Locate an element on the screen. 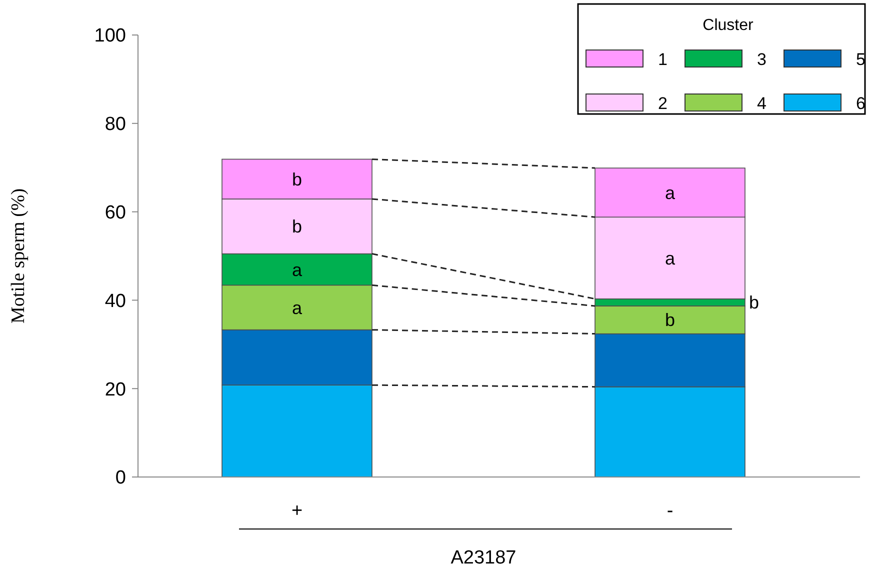 The width and height of the screenshot is (880, 573). y-axis-title: Motile sperm (%) is located at coordinates (18, 256).